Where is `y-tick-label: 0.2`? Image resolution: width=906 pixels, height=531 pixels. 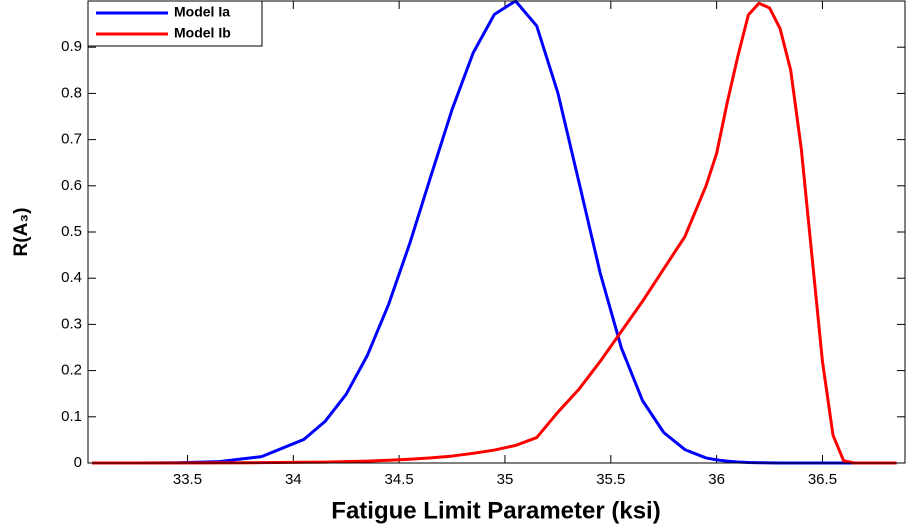
y-tick-label: 0.2 is located at coordinates (71, 370).